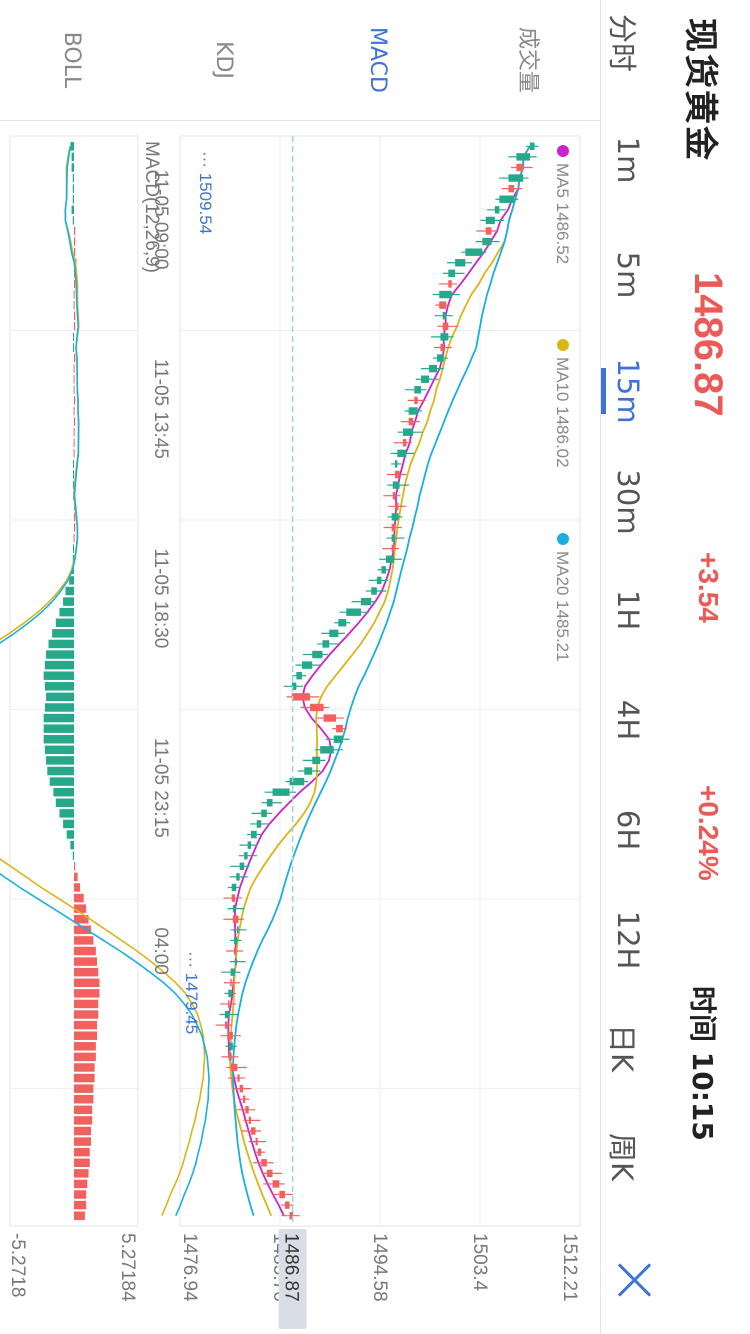 The height and width of the screenshot is (1334, 750). Describe the element at coordinates (205, 192) in the screenshot. I see `high-price-marker: ··· 1509.54` at that location.